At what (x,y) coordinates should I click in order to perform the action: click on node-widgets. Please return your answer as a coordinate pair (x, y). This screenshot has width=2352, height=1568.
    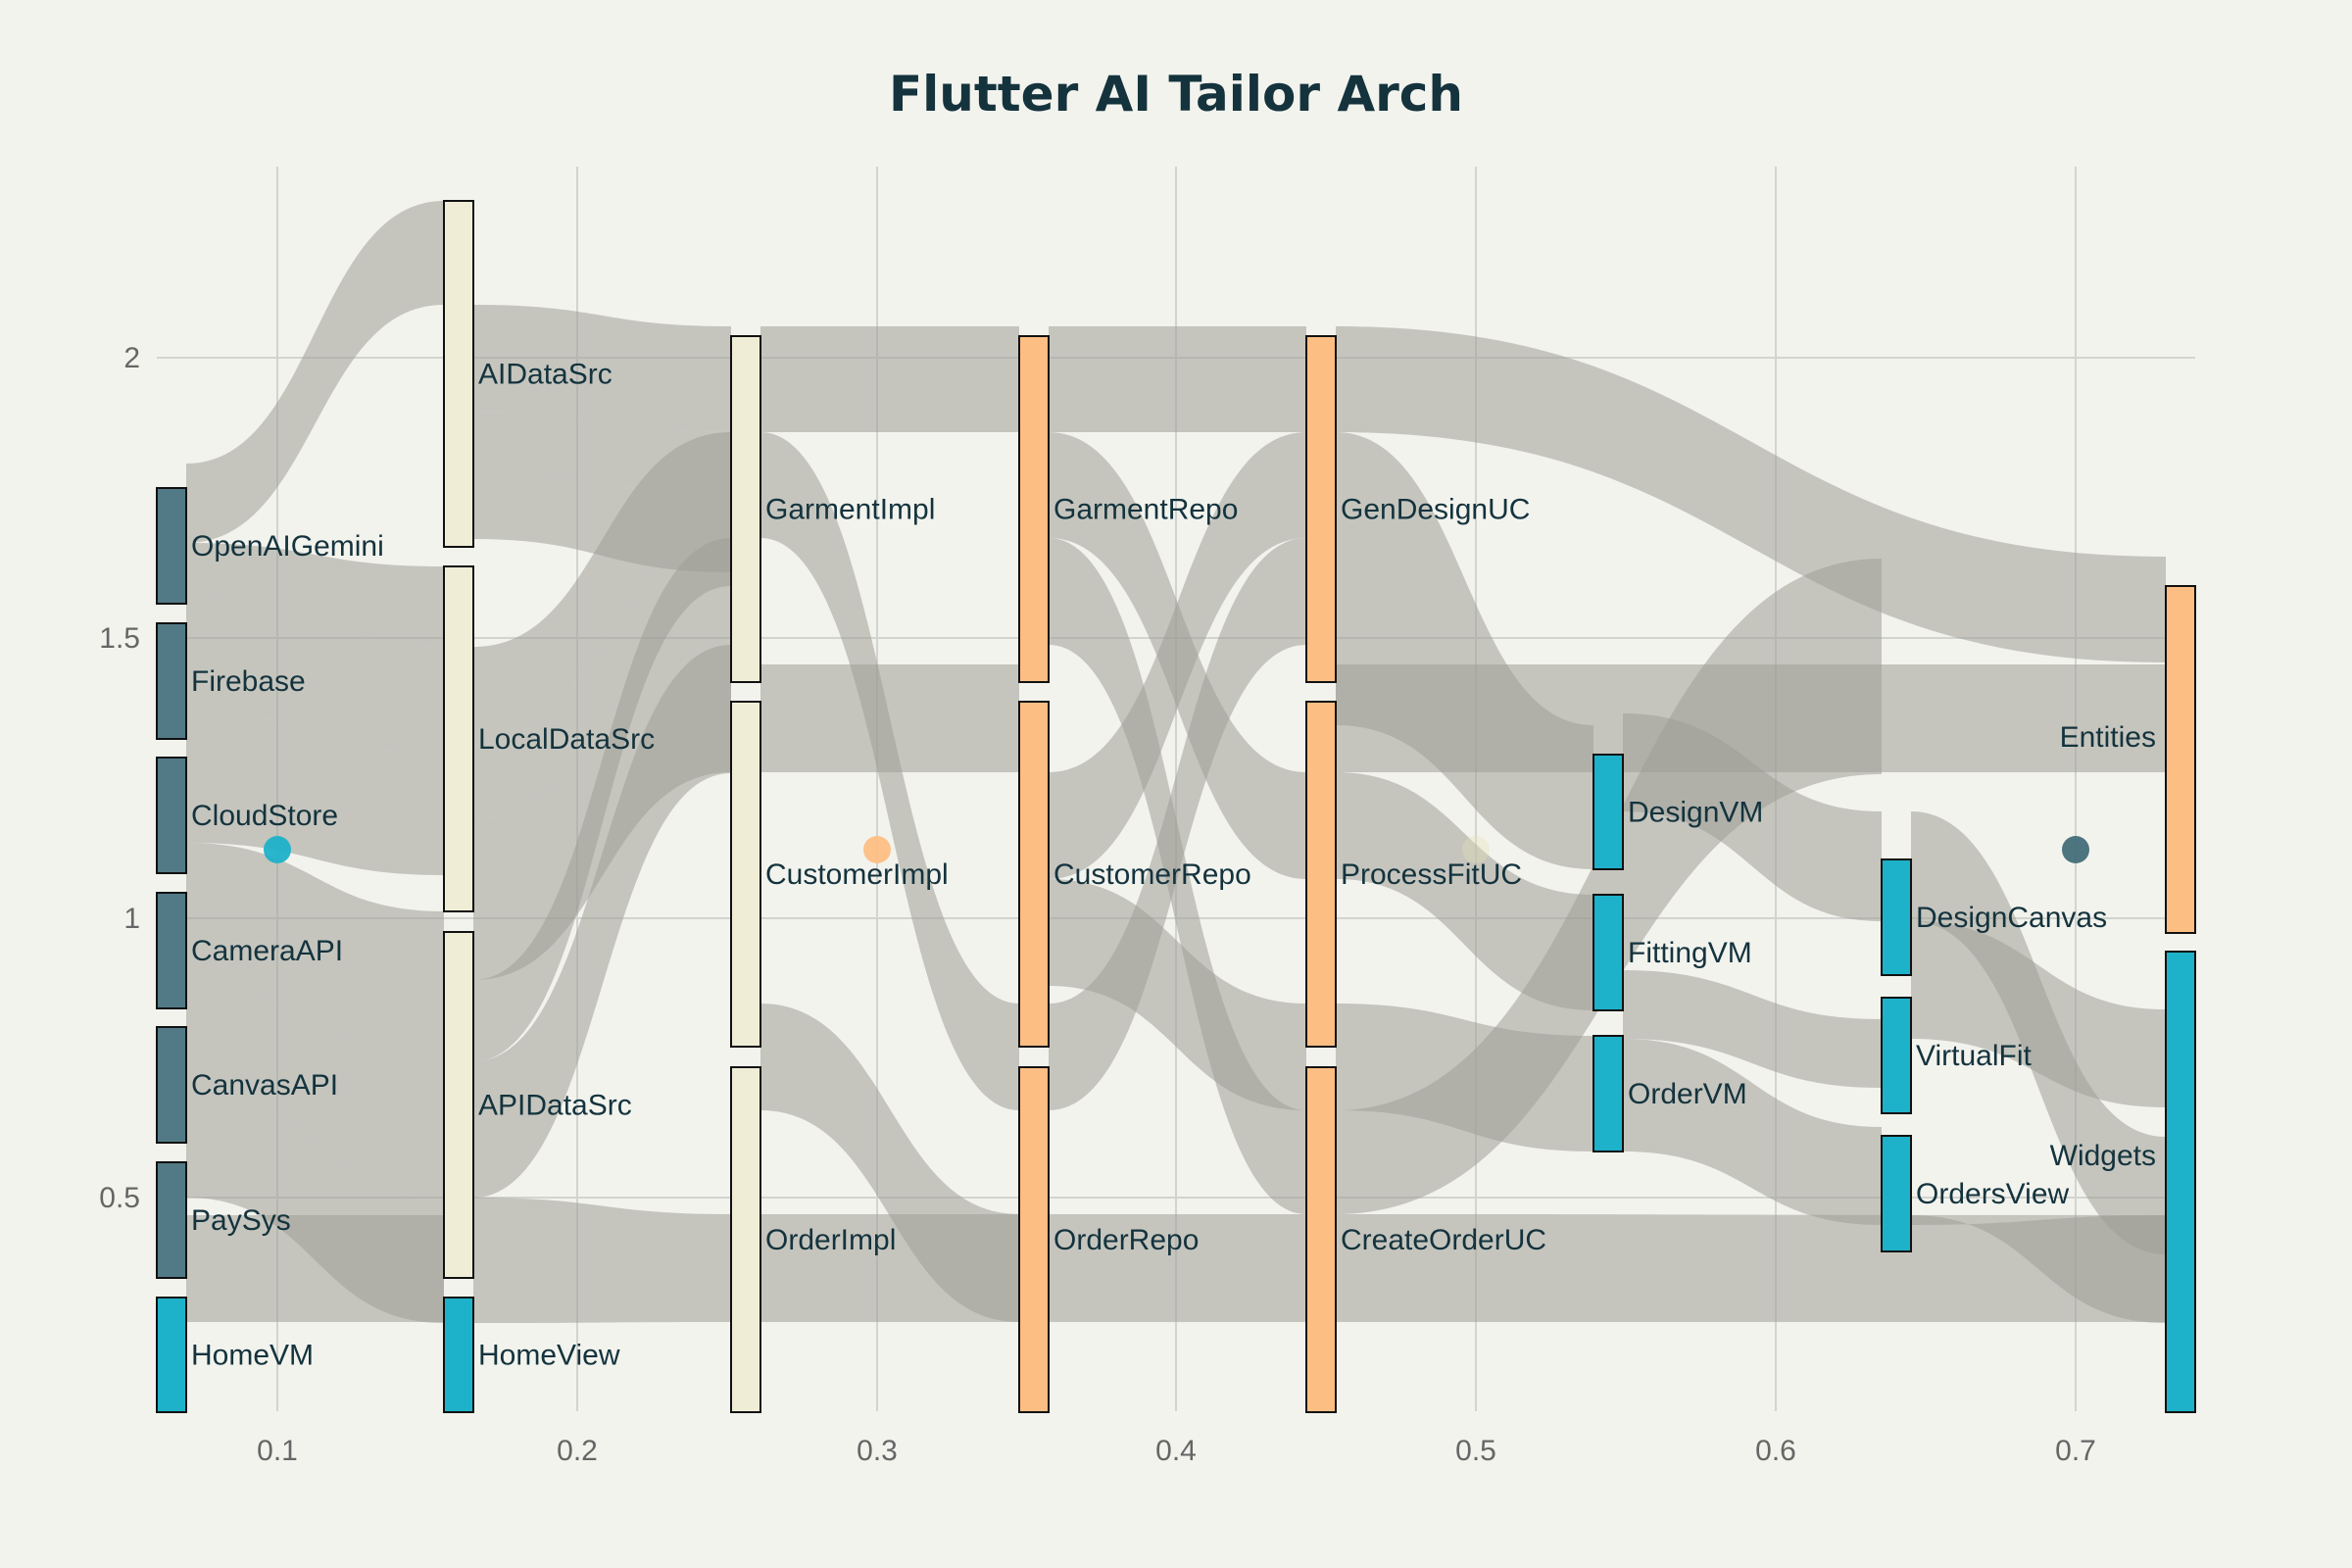
    Looking at the image, I should click on (2180, 1182).